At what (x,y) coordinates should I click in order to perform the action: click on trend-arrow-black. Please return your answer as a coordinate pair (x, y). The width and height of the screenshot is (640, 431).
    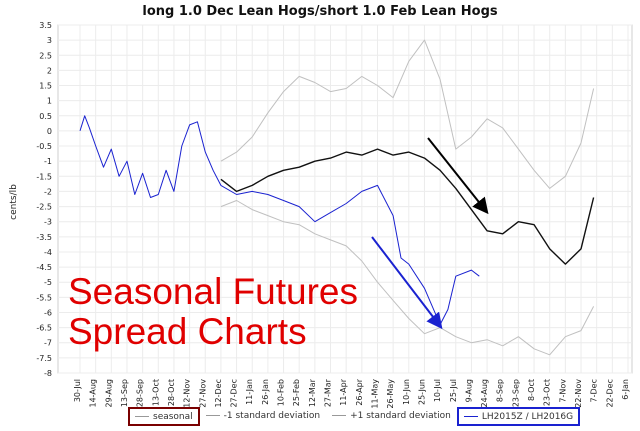
    Looking at the image, I should click on (458, 176).